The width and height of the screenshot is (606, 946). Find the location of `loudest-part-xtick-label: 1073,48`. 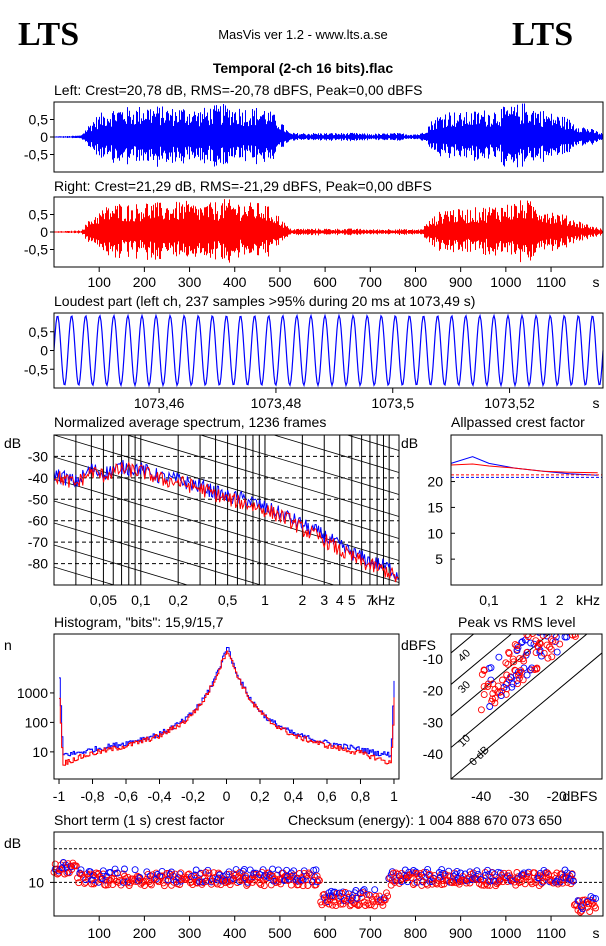

loudest-part-xtick-label: 1073,48 is located at coordinates (276, 403).